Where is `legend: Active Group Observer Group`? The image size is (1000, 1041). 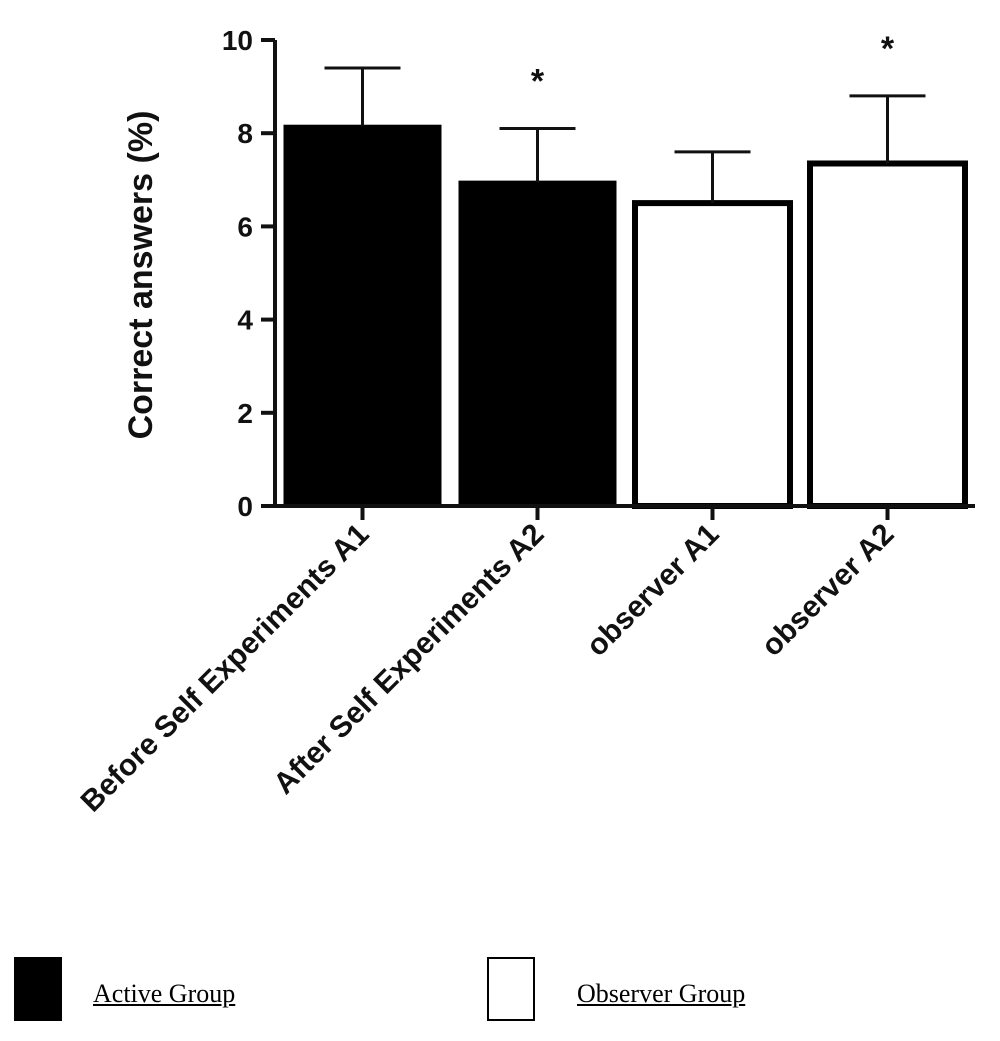
legend: Active Group Observer Group is located at coordinates (500, 992).